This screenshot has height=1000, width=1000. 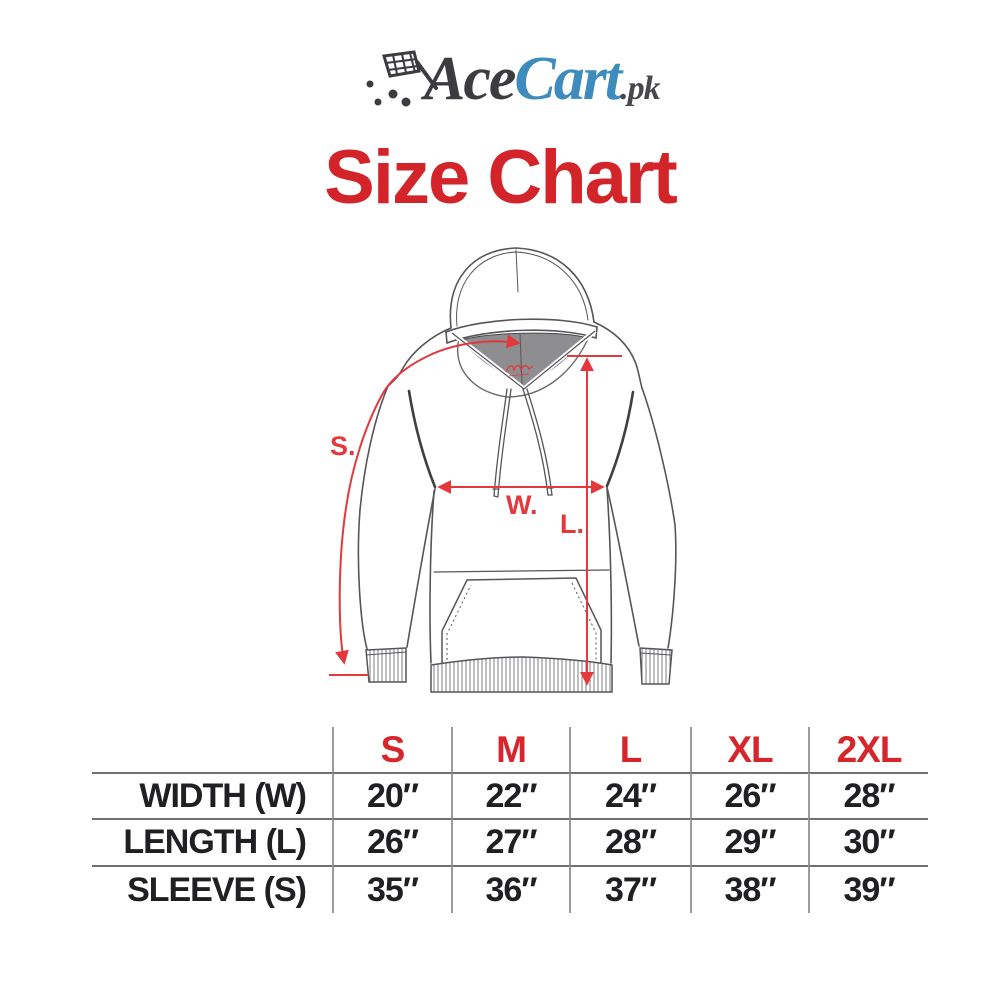 What do you see at coordinates (521, 620) in the screenshot?
I see `kangaroo-pocket` at bounding box center [521, 620].